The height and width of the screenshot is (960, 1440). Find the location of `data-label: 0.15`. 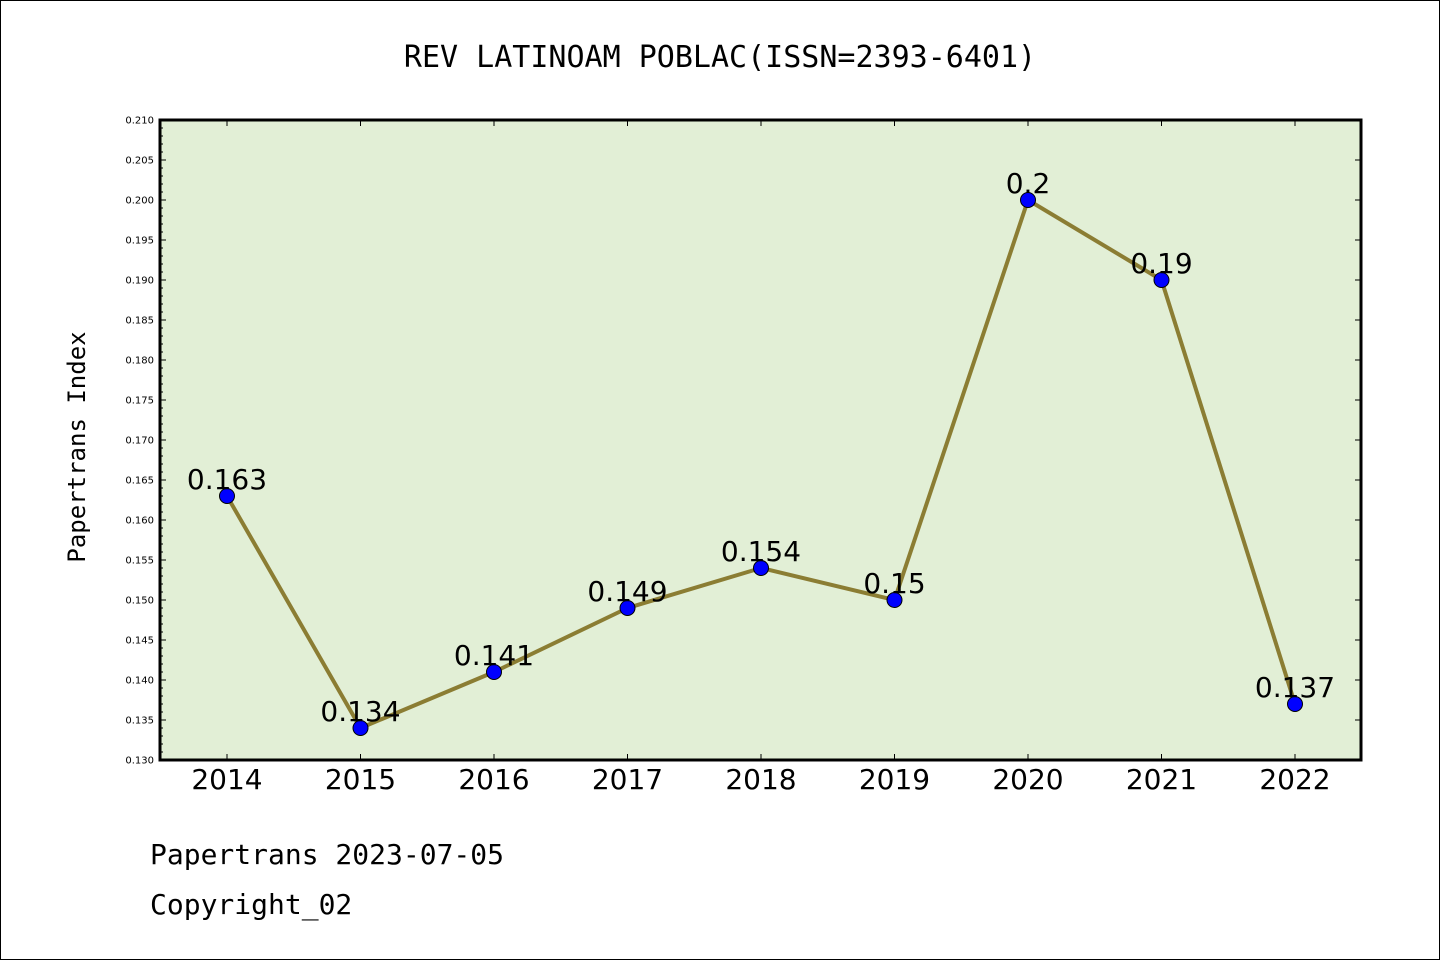

data-label: 0.15 is located at coordinates (894, 583).